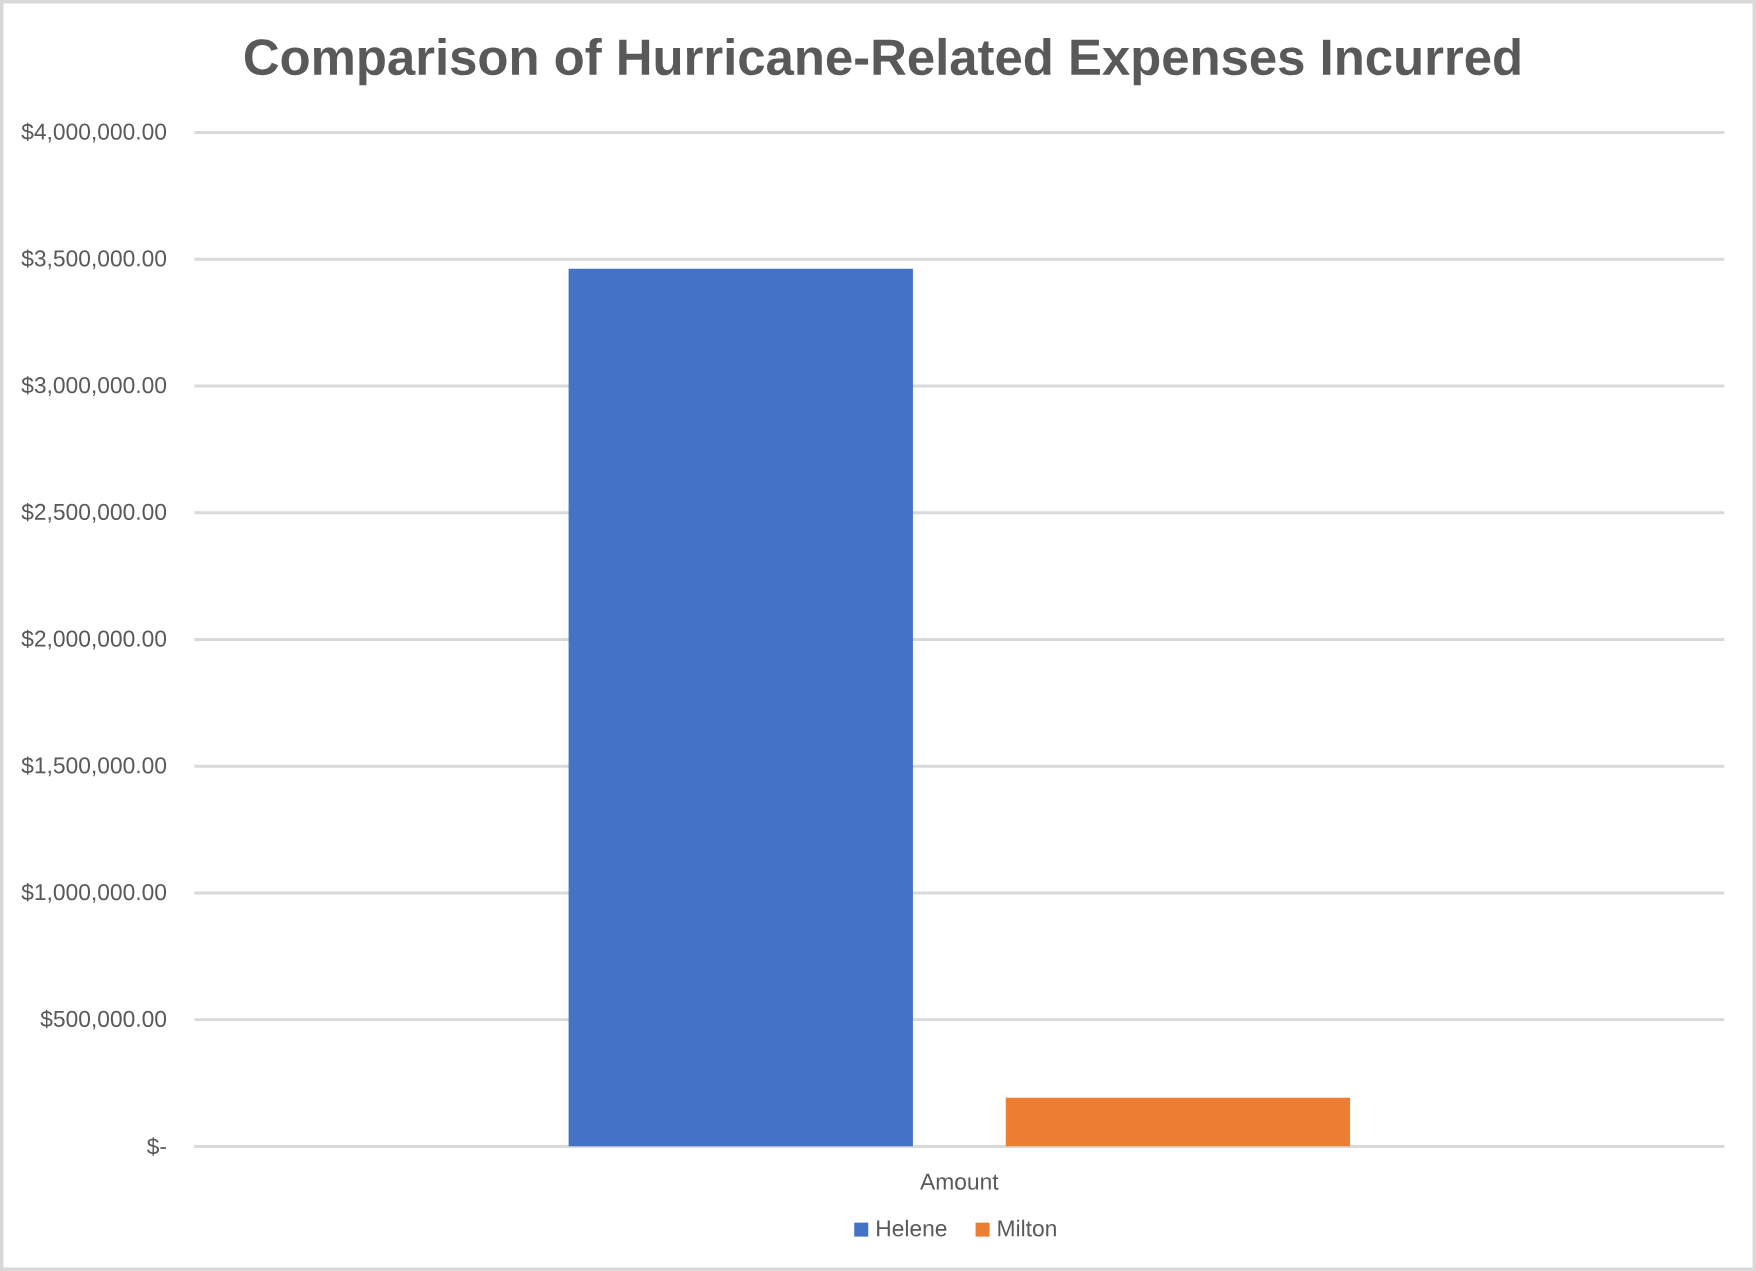 This screenshot has height=1271, width=1756. Describe the element at coordinates (959, 1181) in the screenshot. I see `x-tick-label: Amount` at that location.